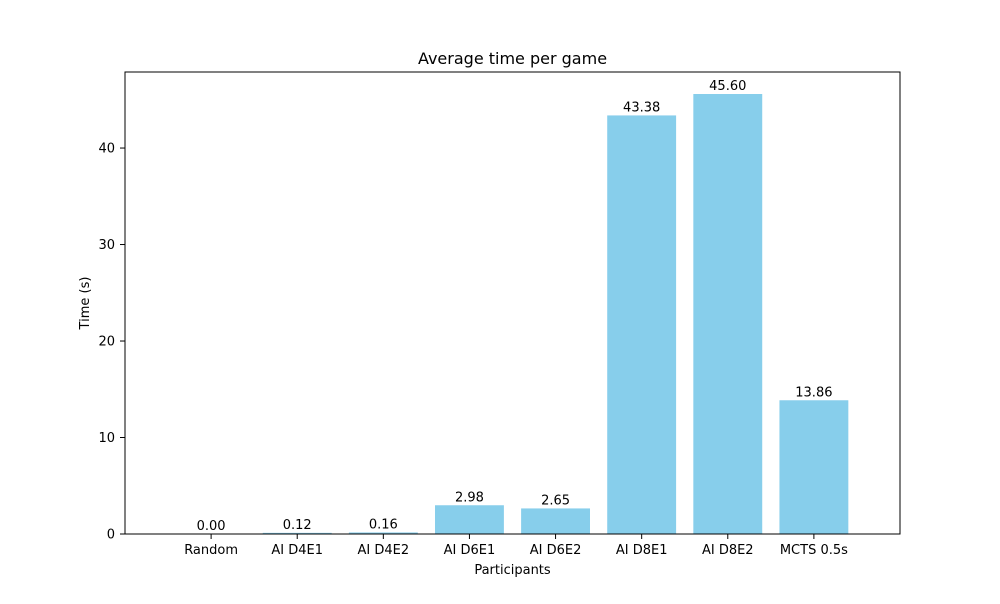  I want to click on bar-value-label: 0.00, so click(211, 526).